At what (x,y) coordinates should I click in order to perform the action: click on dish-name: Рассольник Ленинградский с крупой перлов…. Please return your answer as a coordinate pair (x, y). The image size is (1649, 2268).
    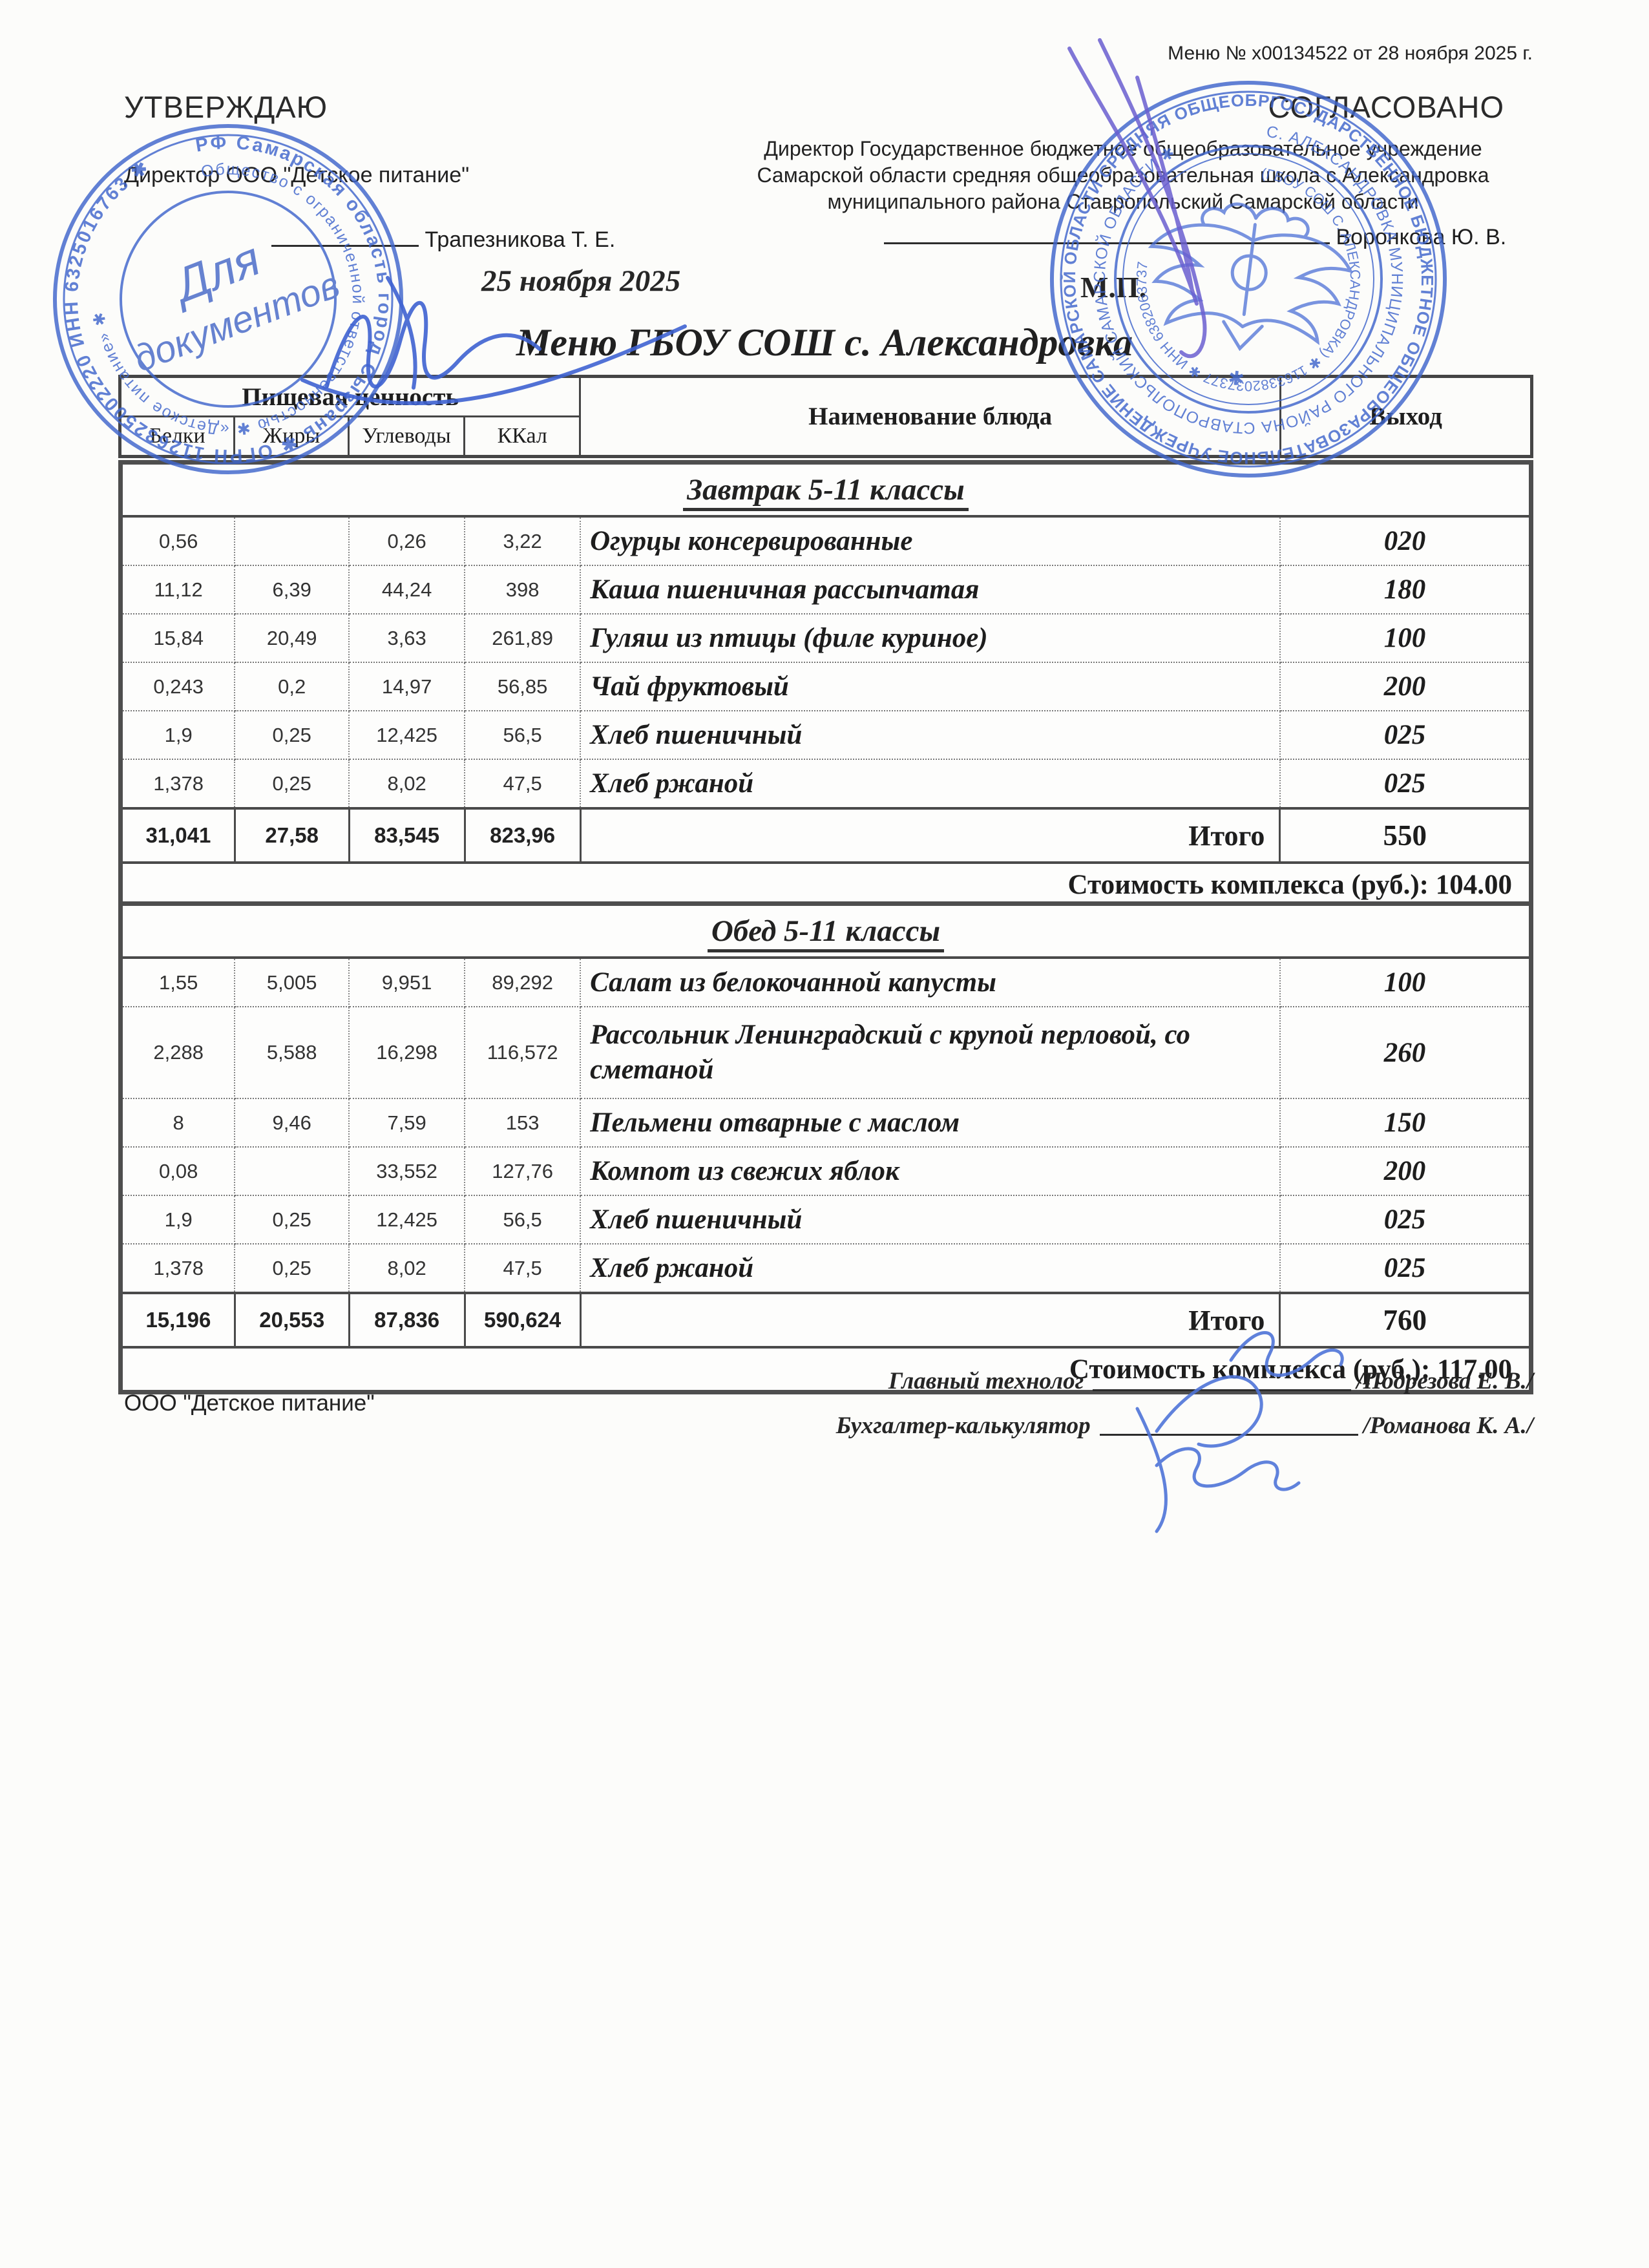
    Looking at the image, I should click on (931, 1053).